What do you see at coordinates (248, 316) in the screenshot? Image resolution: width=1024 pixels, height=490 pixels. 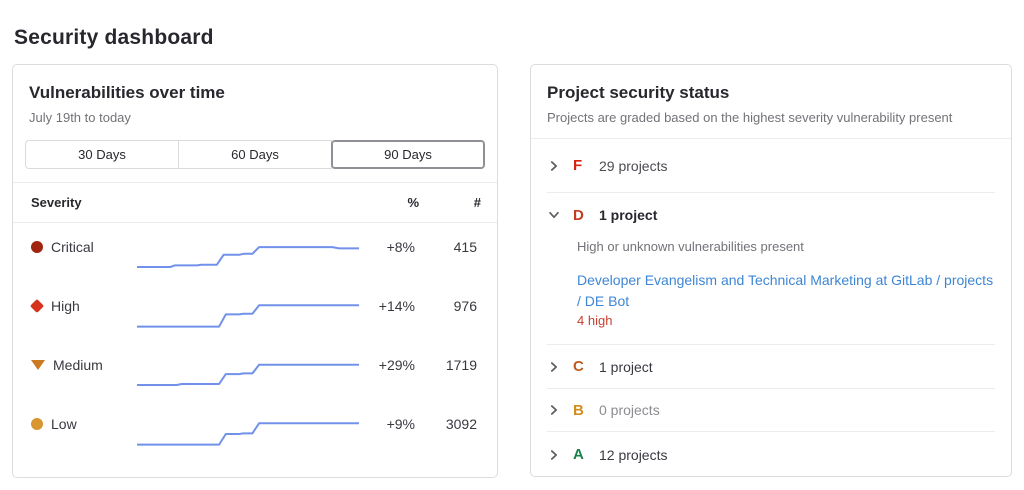 I see `high-trend-sparkline` at bounding box center [248, 316].